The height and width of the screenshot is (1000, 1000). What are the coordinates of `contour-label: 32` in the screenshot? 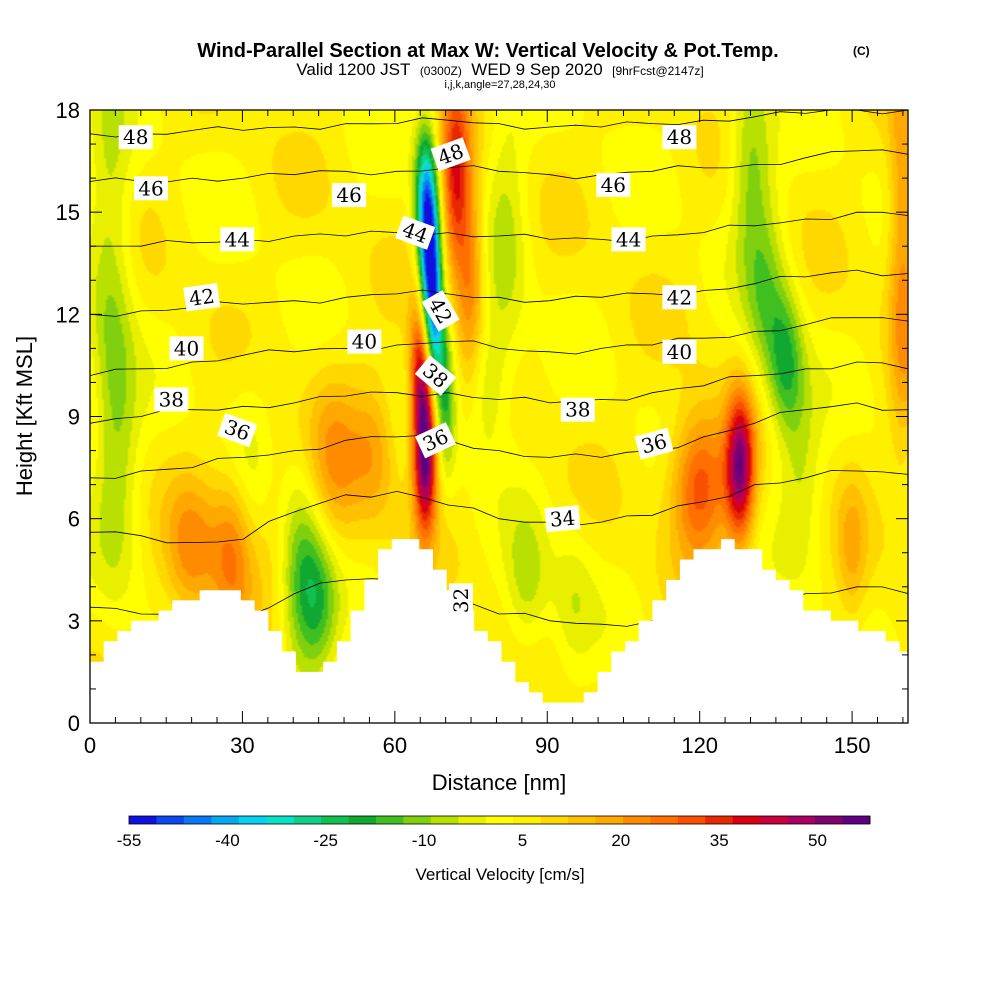 It's located at (460, 600).